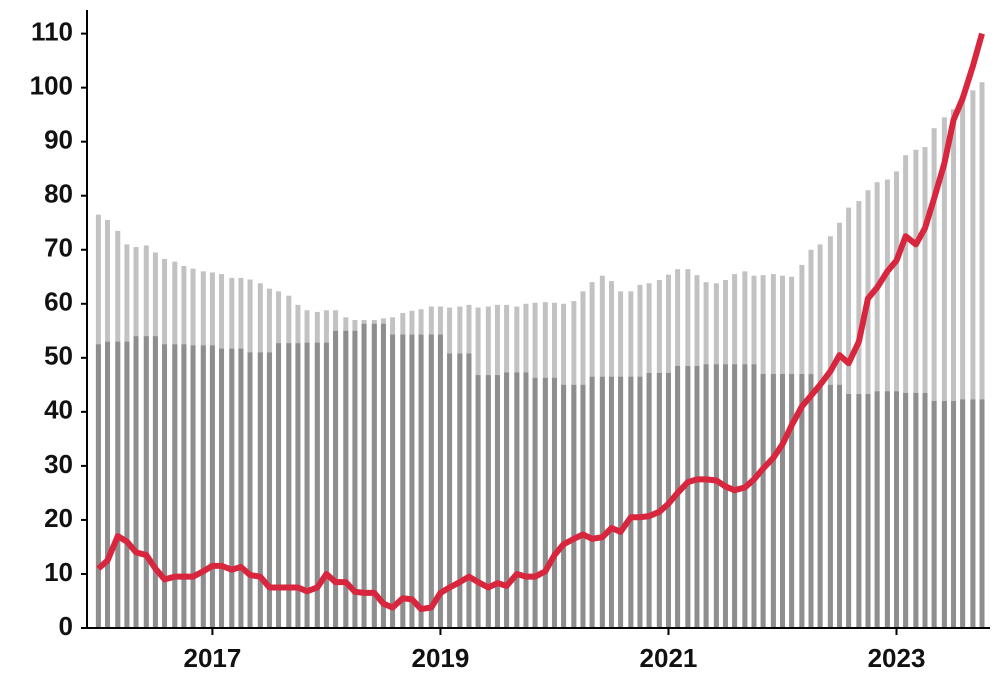 This screenshot has height=674, width=1006. Describe the element at coordinates (58, 410) in the screenshot. I see `y-tick-label: 40` at that location.